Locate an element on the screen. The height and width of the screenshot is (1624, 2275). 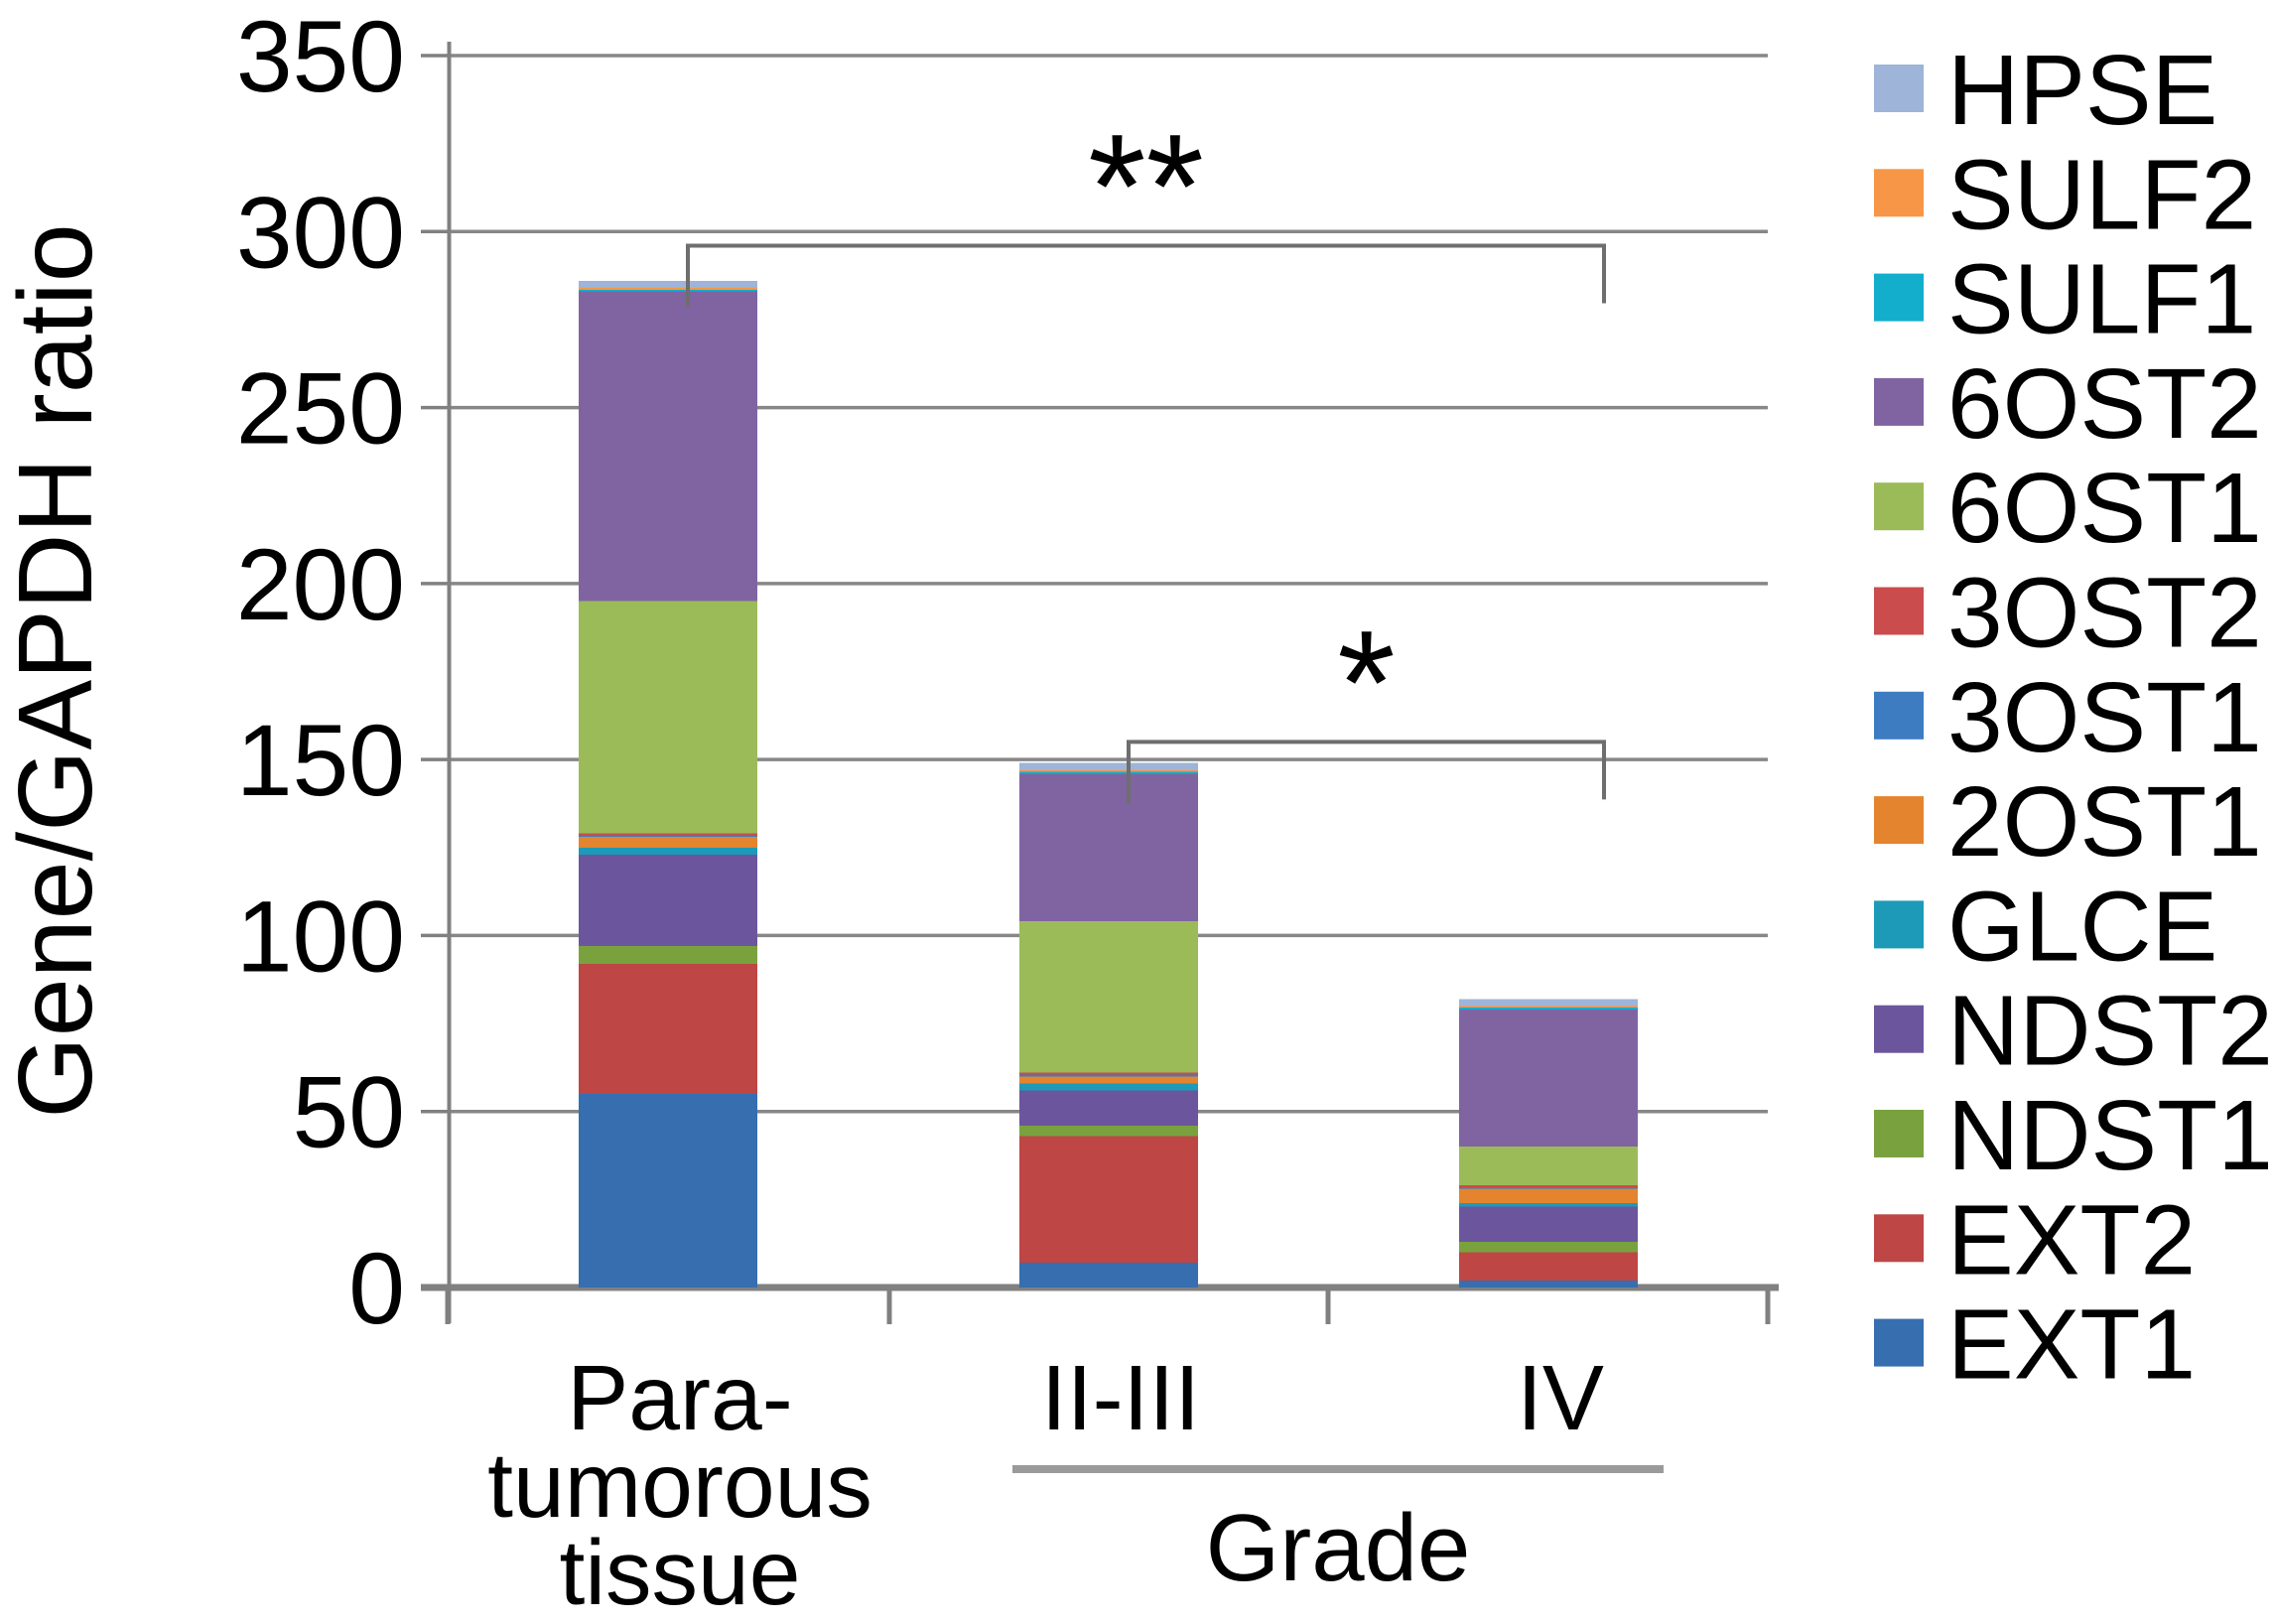
legend-label-3ost1: 3OST1 is located at coordinates (2105, 717).